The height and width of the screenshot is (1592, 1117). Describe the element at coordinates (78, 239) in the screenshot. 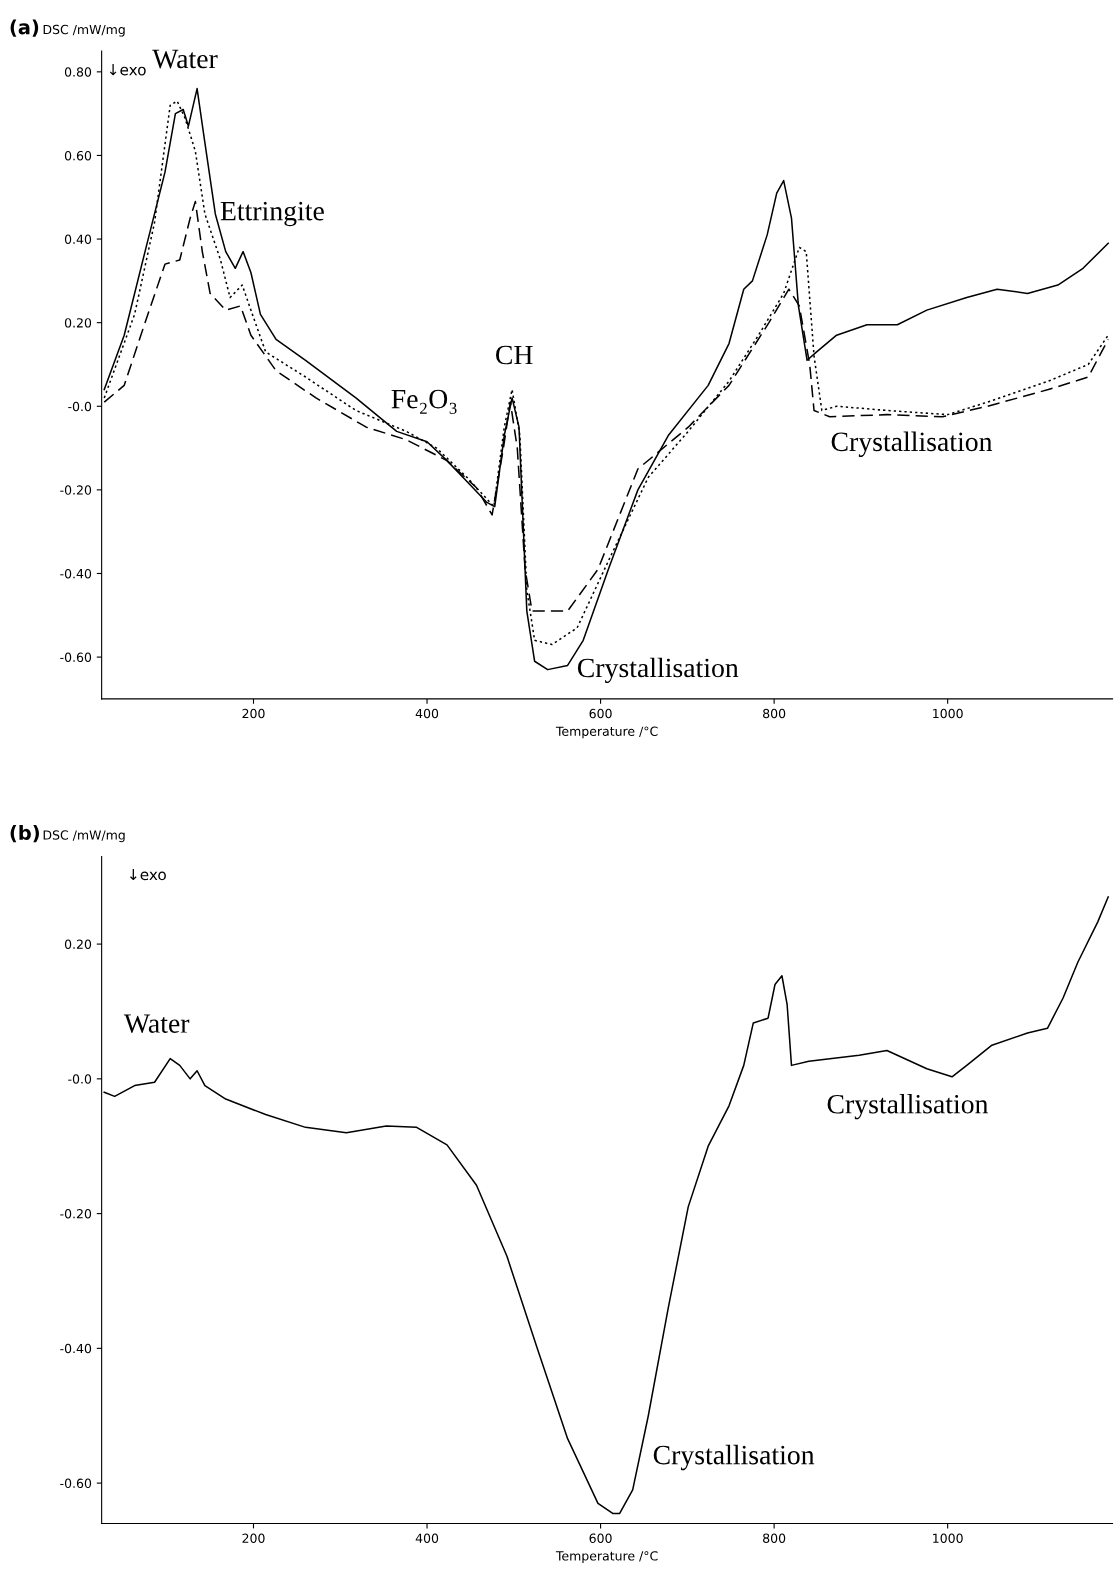

I see `y-tick-label: 0.40` at that location.